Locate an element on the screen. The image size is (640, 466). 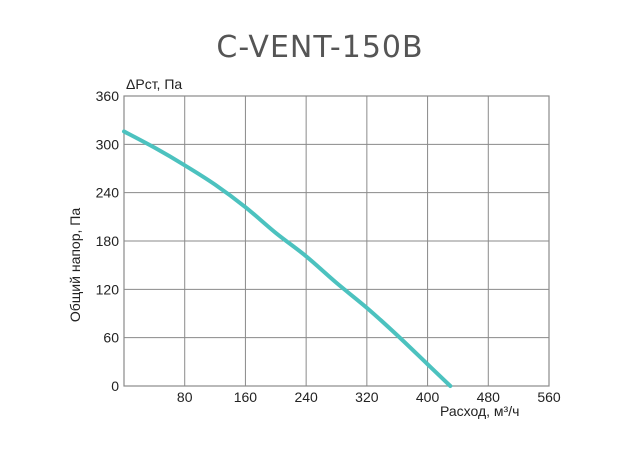
x-tick-label: 400 is located at coordinates (428, 397).